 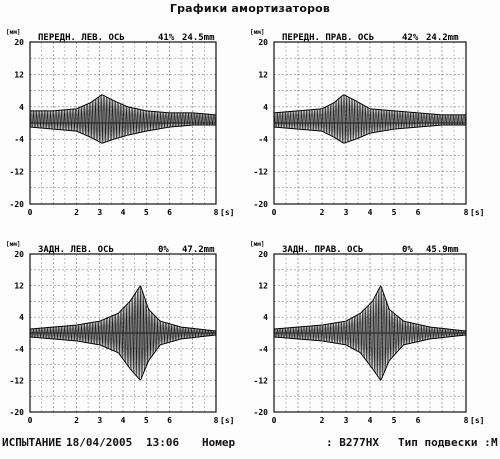 I want to click on axle-title: ПЕРЕДН. ПРАВ. ОСЬ, so click(x=328, y=38).